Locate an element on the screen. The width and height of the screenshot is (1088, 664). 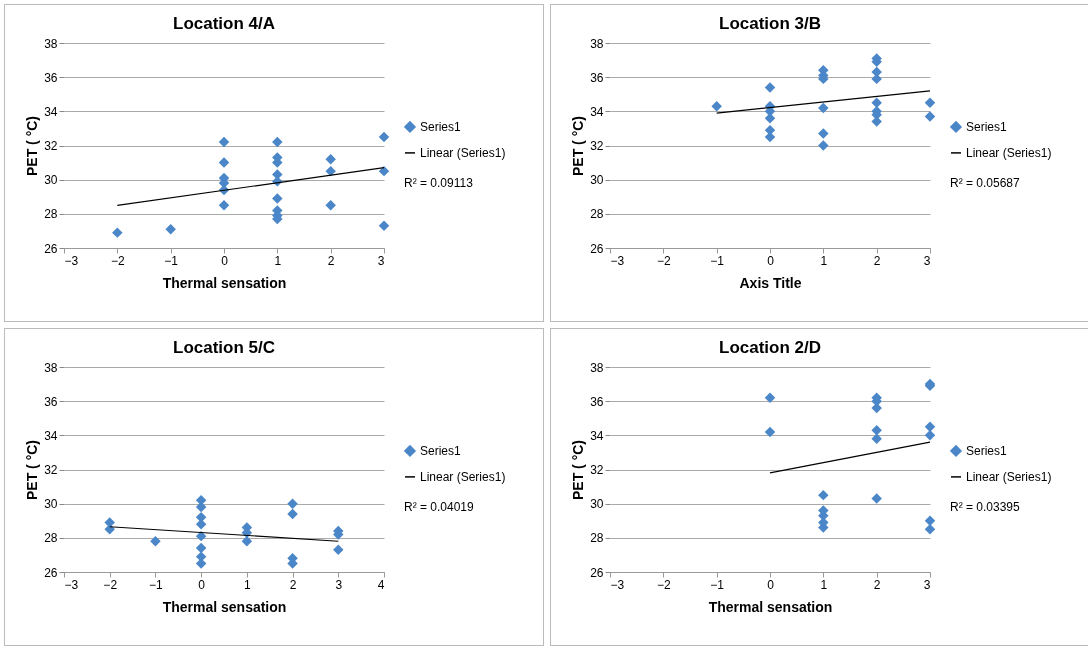
text: R² = 0.03395 is located at coordinates (985, 506).